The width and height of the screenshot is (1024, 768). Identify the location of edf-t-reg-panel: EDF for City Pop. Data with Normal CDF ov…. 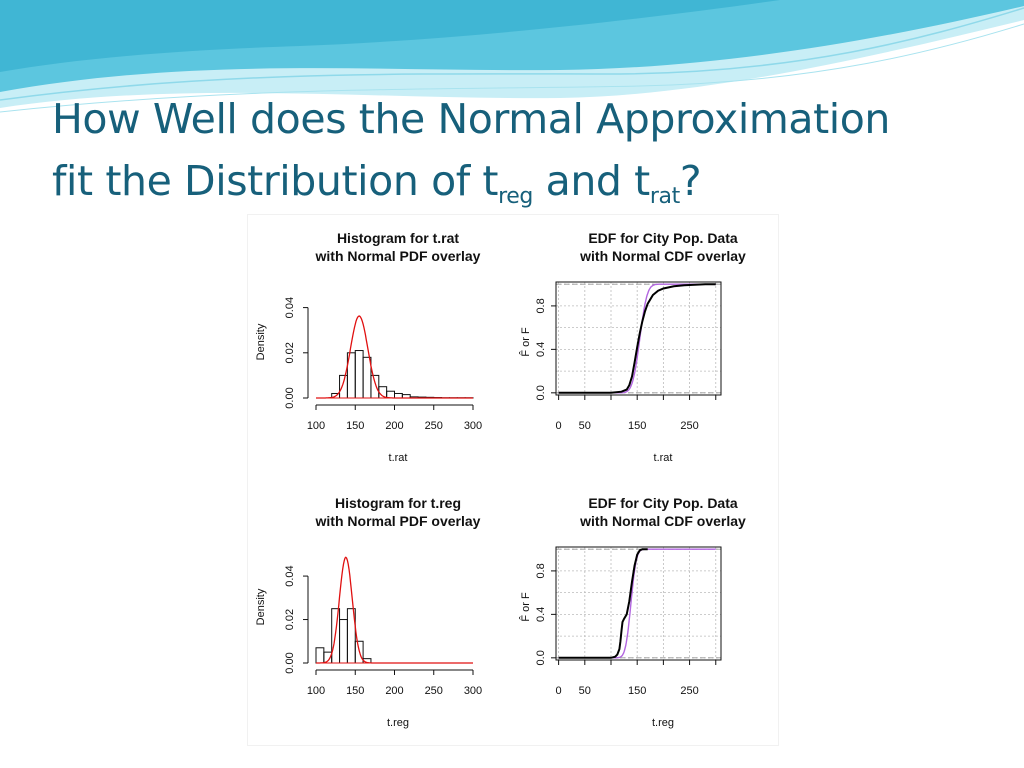
(645, 612).